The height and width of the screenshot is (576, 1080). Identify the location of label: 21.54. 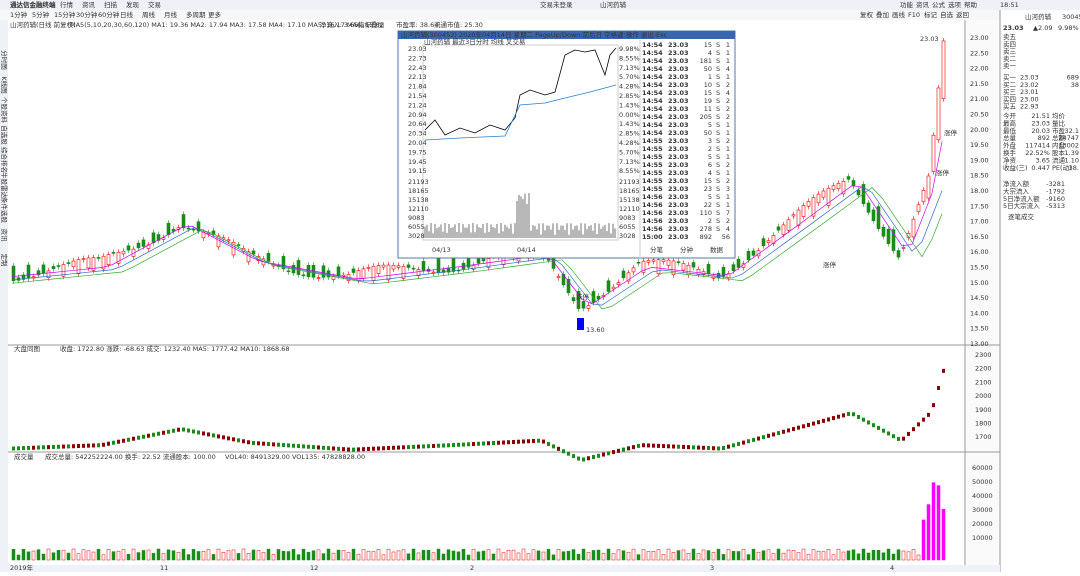
(417, 96).